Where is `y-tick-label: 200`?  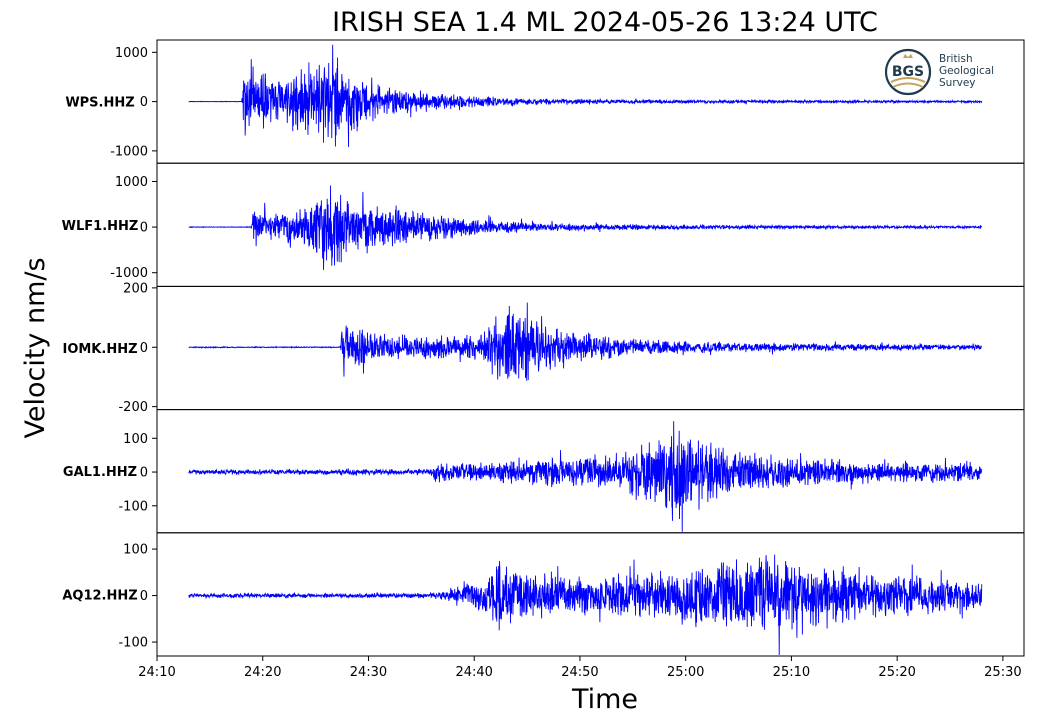 y-tick-label: 200 is located at coordinates (135, 288).